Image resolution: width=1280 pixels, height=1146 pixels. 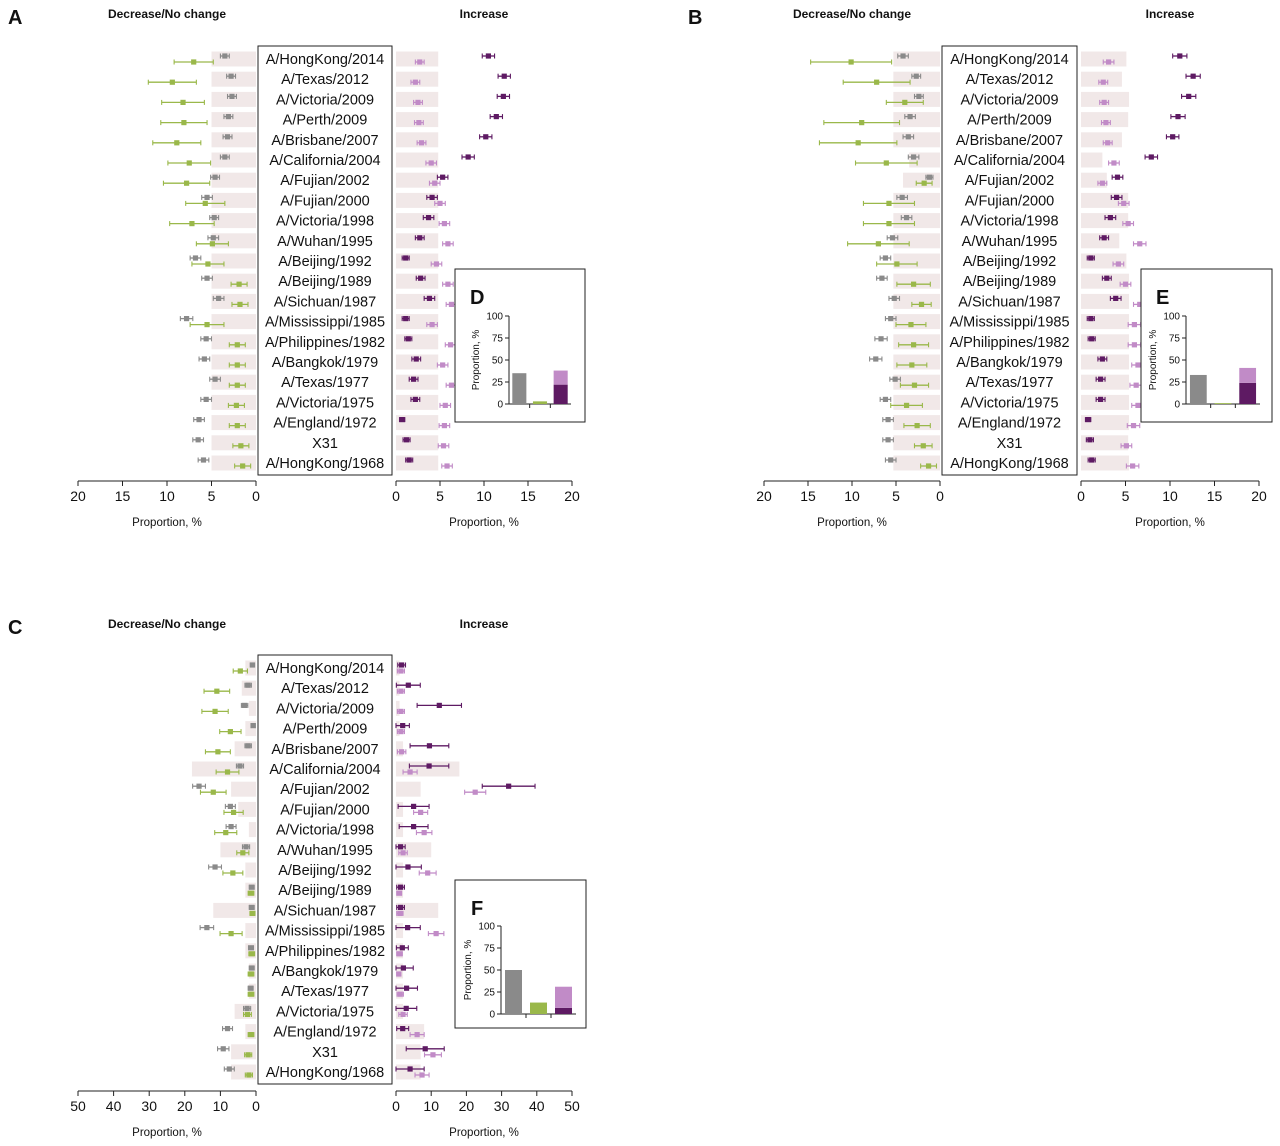 What do you see at coordinates (1223, 403) in the screenshot?
I see `inset-bar` at bounding box center [1223, 403].